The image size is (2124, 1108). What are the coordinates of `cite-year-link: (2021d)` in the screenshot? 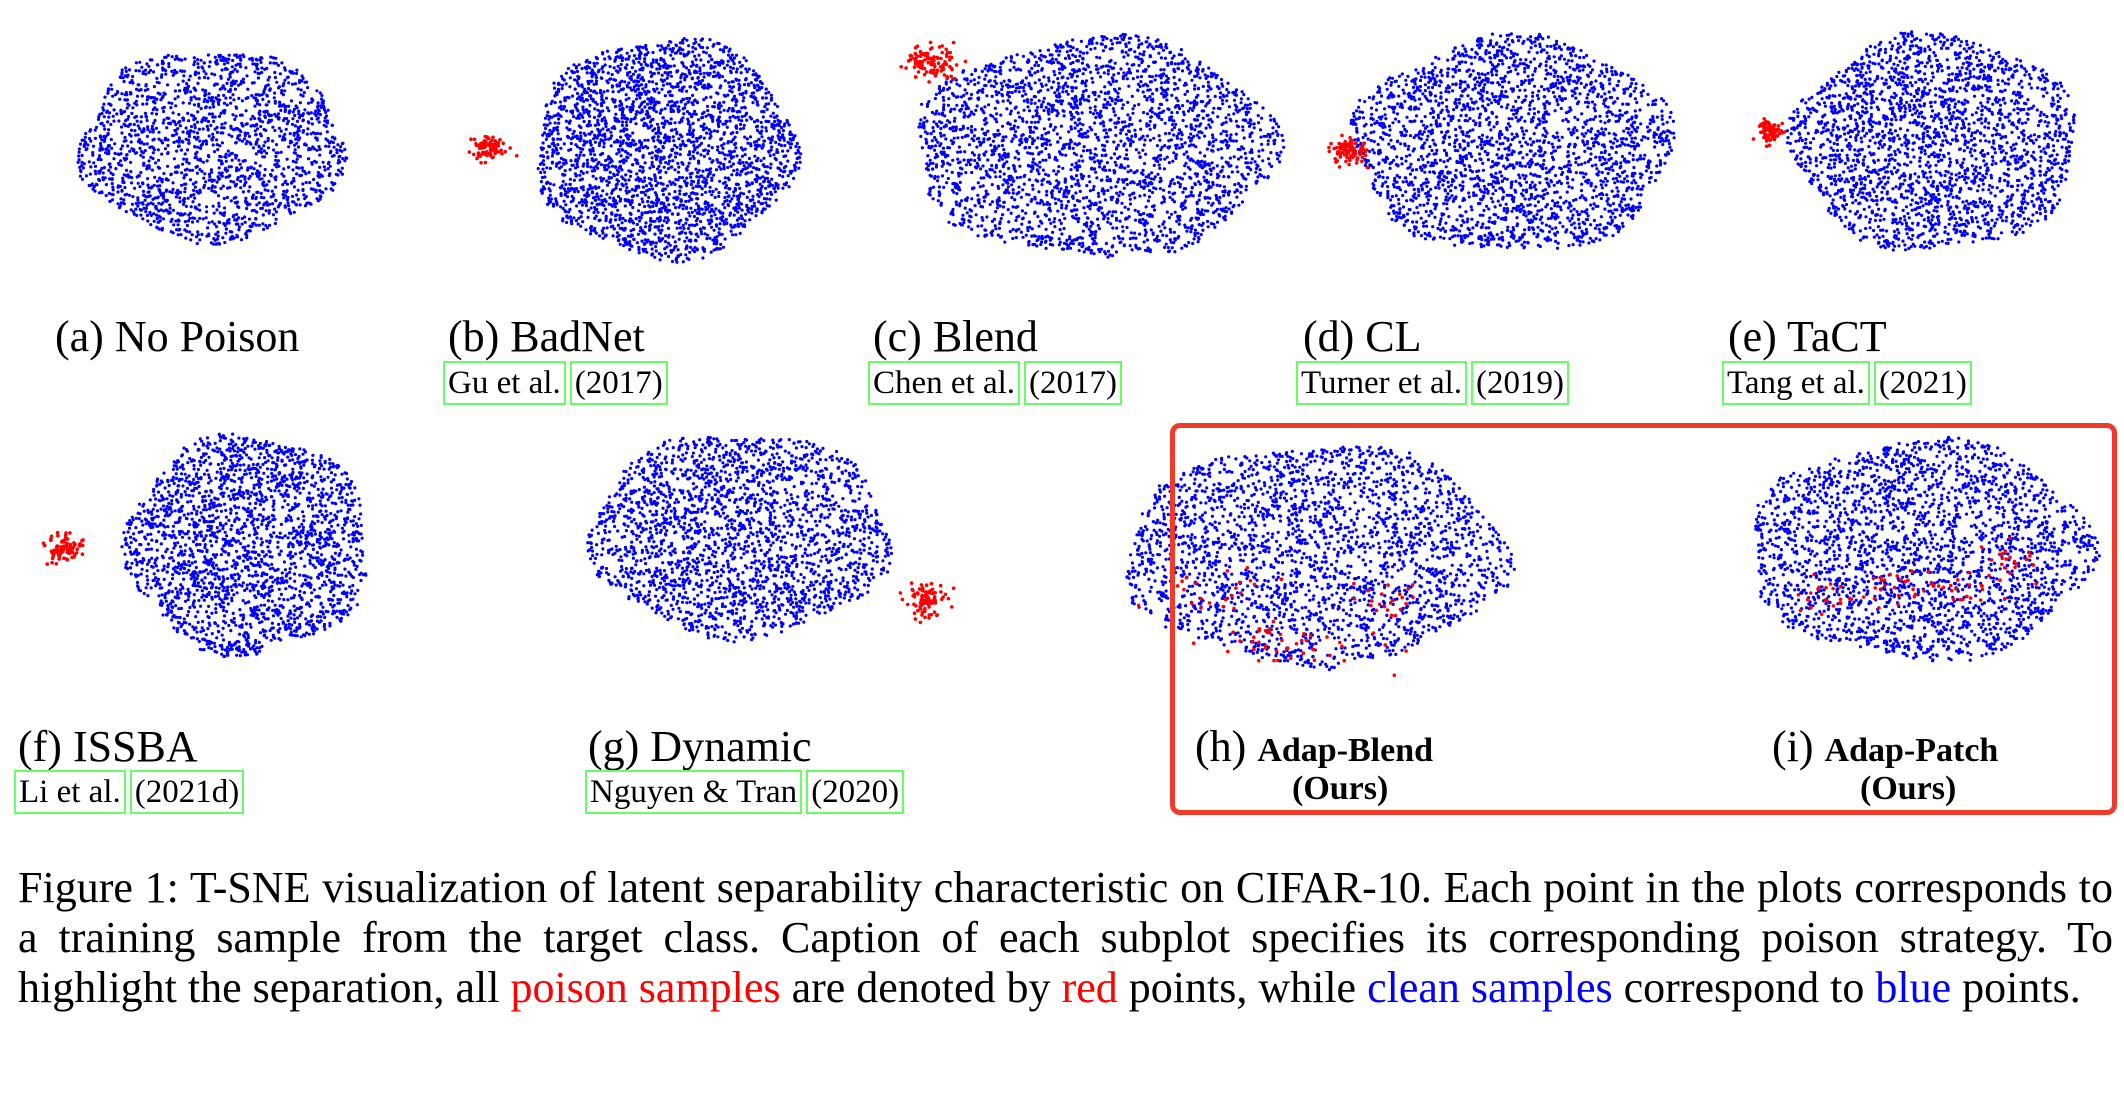 It's located at (187, 792).